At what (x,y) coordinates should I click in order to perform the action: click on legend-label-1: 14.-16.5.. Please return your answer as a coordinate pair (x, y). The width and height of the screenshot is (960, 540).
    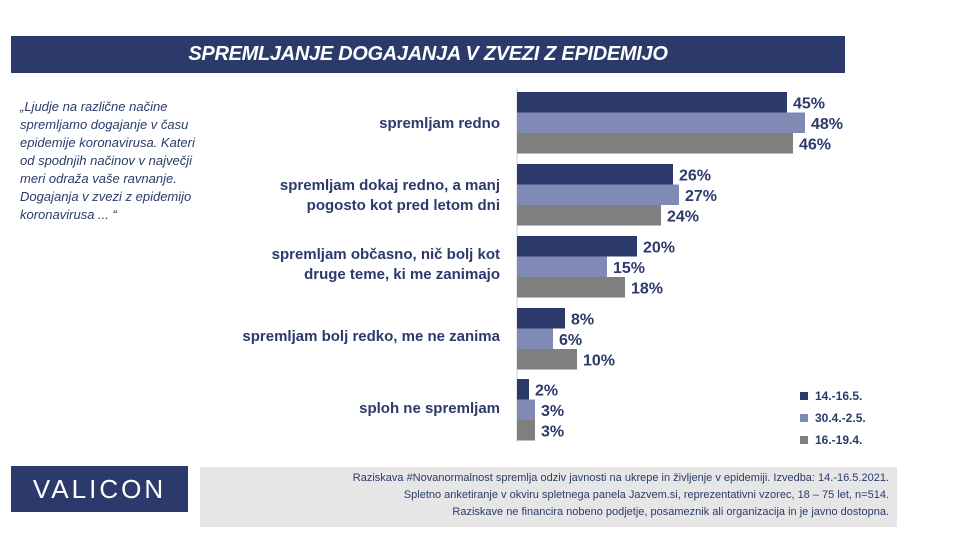
    Looking at the image, I should click on (839, 396).